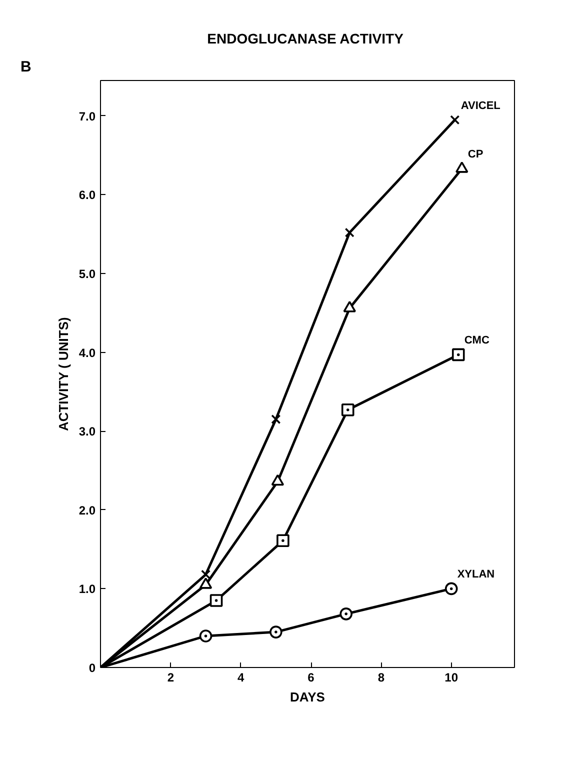  I want to click on y-axis-title: ACTIVITY ( UNITS), so click(63, 374).